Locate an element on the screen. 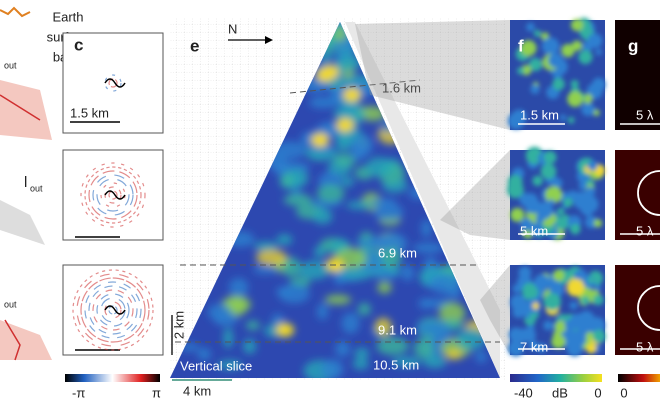 Image resolution: width=660 pixels, height=400 pixels. north-label: N is located at coordinates (232, 28).